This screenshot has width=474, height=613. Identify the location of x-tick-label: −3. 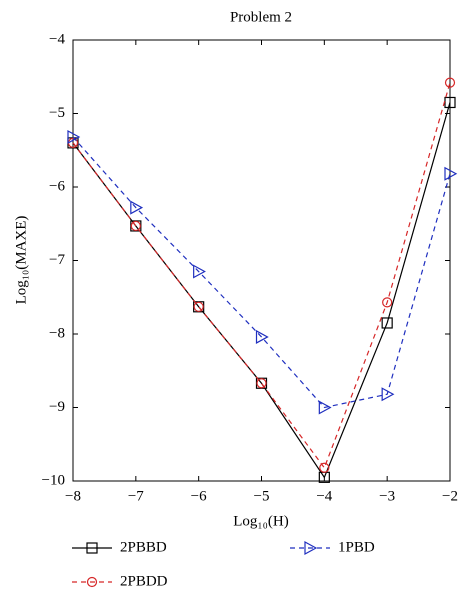
(387, 496).